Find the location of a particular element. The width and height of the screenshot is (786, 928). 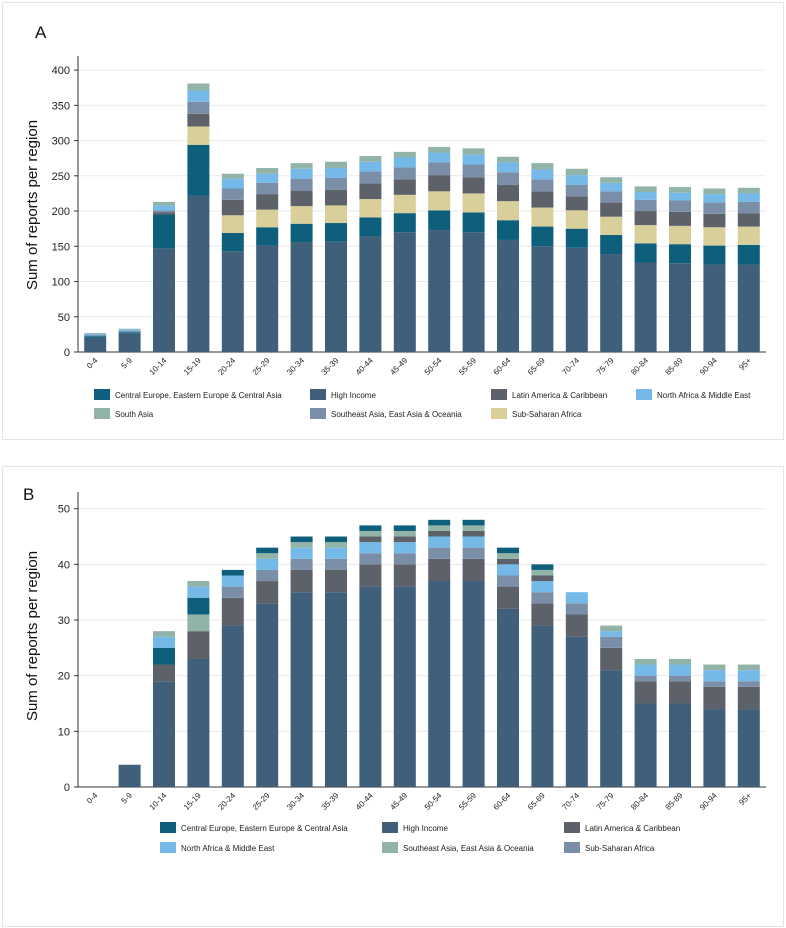

bar-segment-95+-central-europe-eastern-europe-central-asia is located at coordinates (748, 254).